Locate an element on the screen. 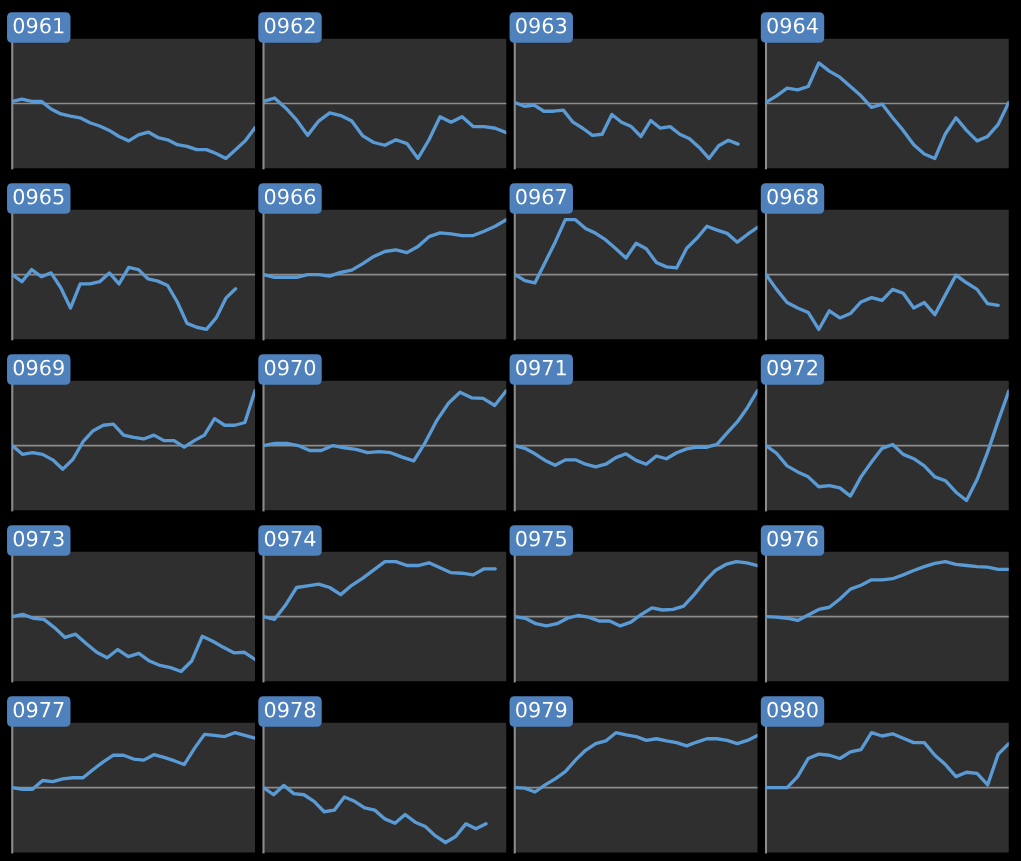 This screenshot has width=1021, height=861. chart-title: 0975 is located at coordinates (541, 538).